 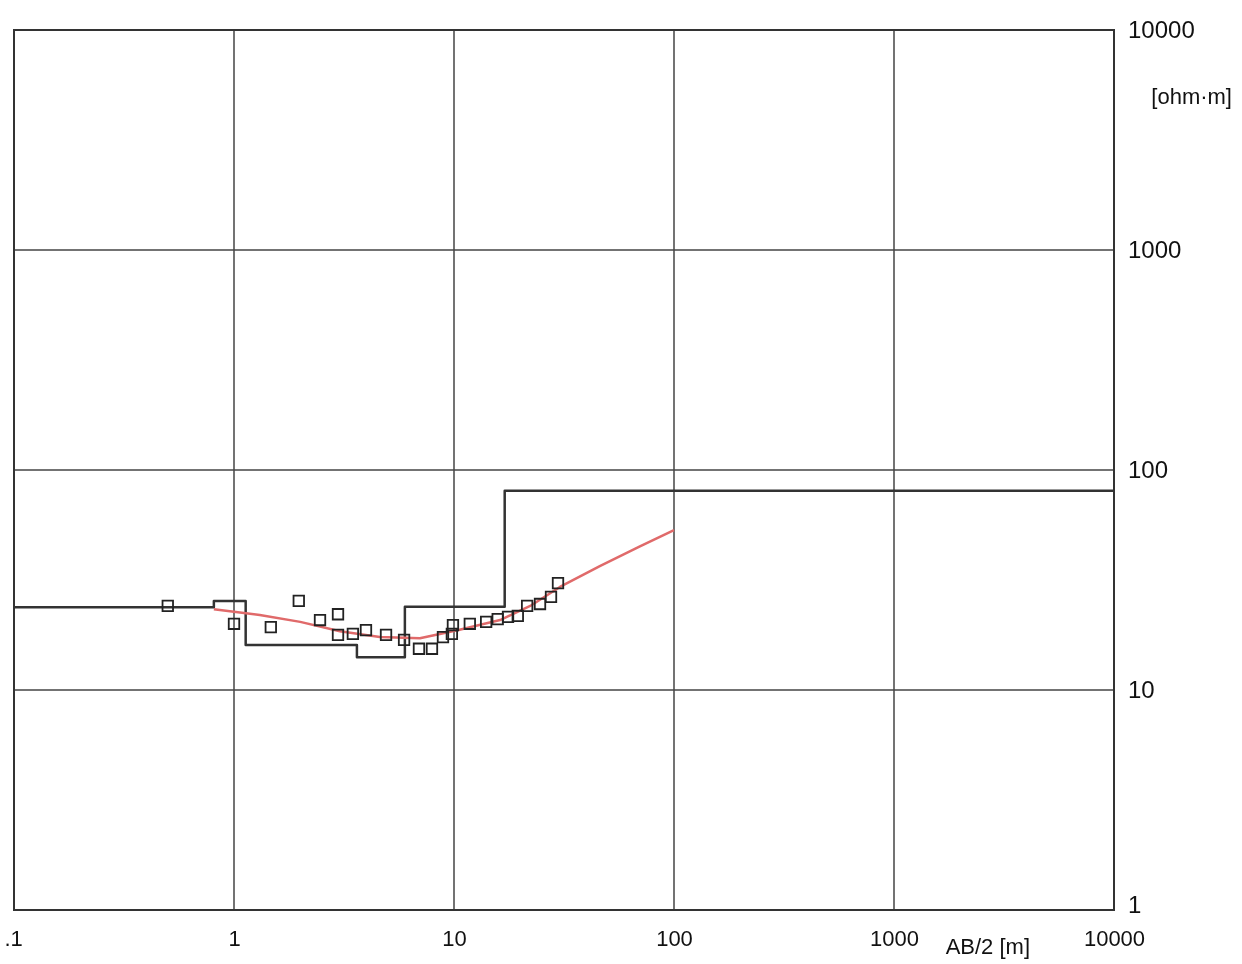 I want to click on x-tick-label: 10, so click(x=454, y=938).